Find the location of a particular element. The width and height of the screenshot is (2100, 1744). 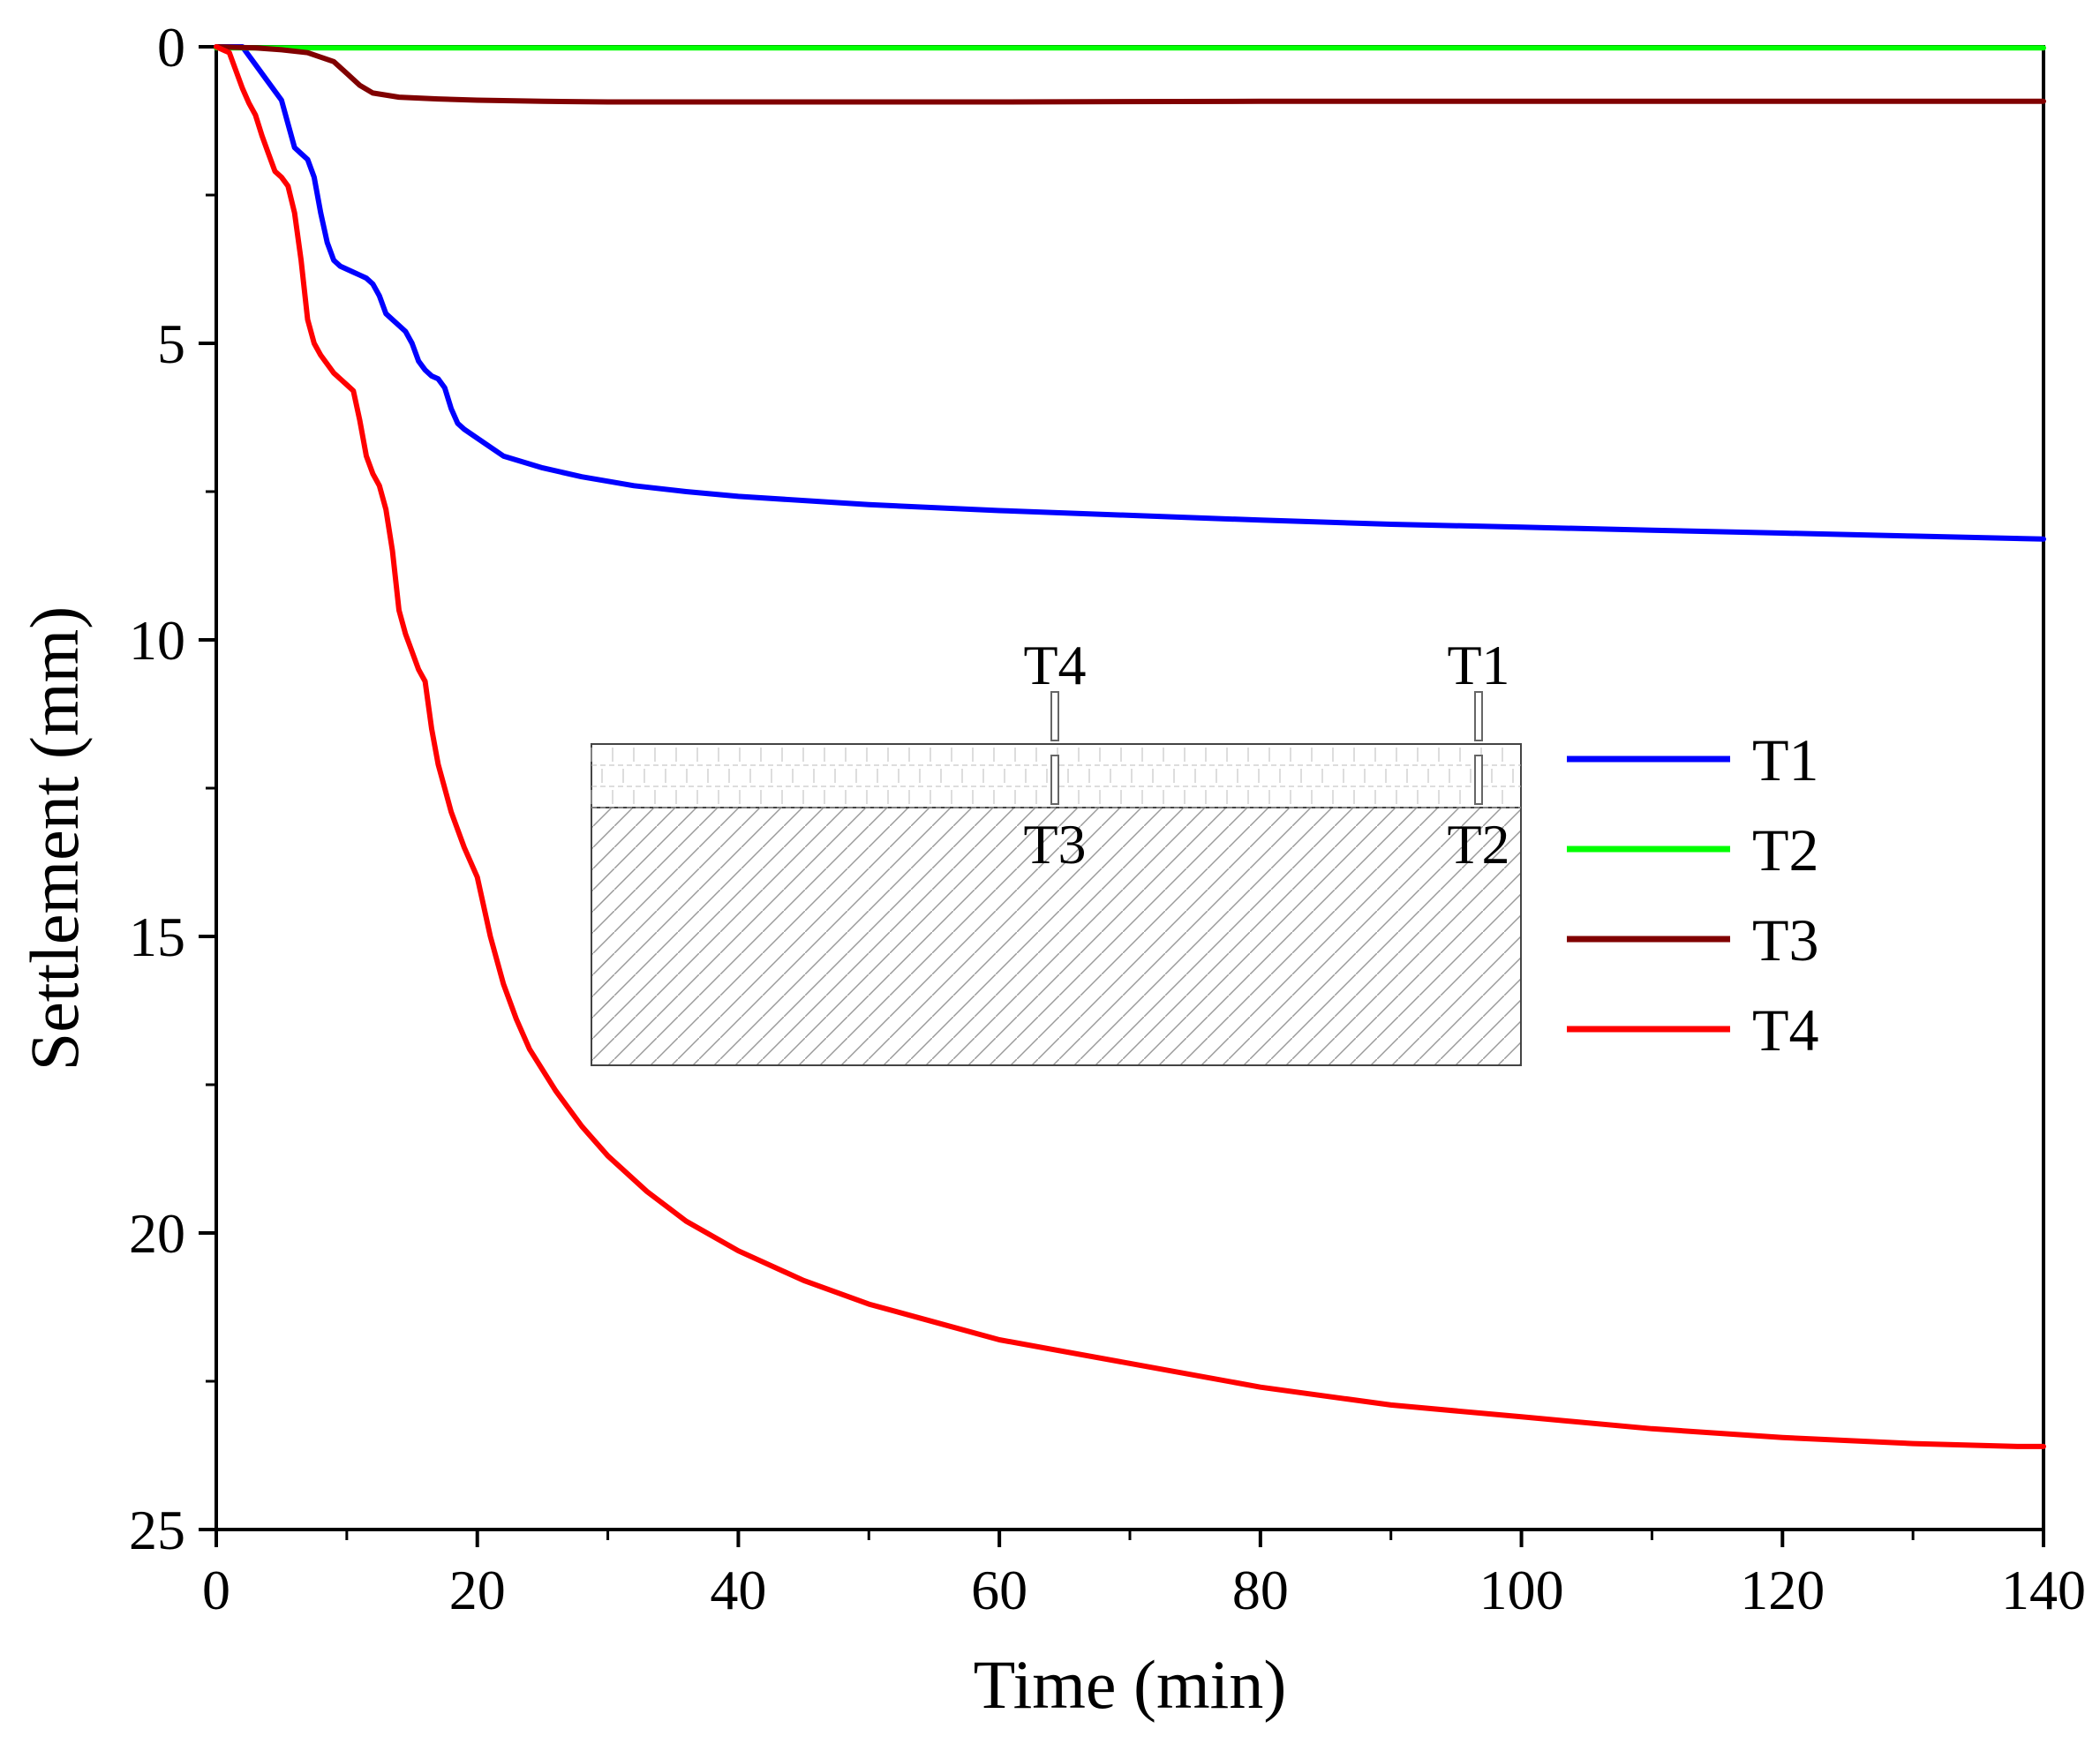

legend-label-t3: T3 is located at coordinates (1785, 940).